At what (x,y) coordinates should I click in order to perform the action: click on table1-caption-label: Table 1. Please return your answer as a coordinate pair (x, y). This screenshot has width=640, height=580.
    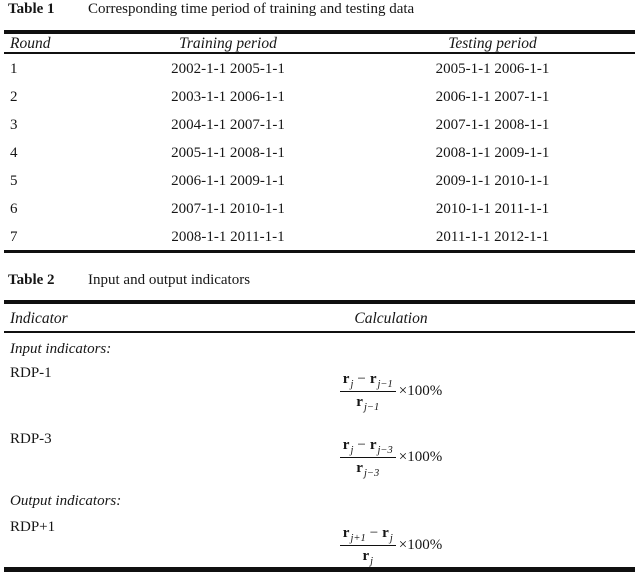
    Looking at the image, I should click on (31, 9).